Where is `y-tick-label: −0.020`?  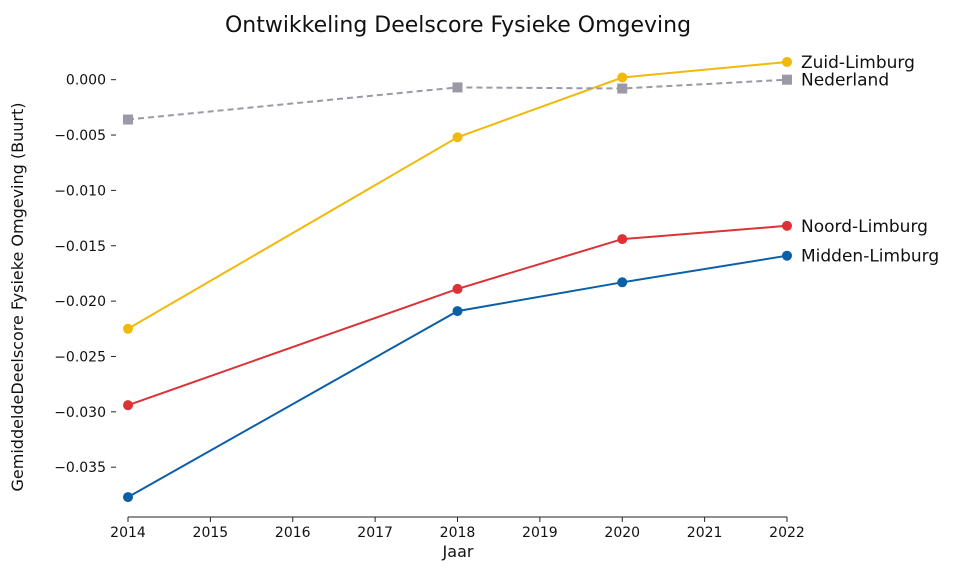
y-tick-label: −0.020 is located at coordinates (80, 302).